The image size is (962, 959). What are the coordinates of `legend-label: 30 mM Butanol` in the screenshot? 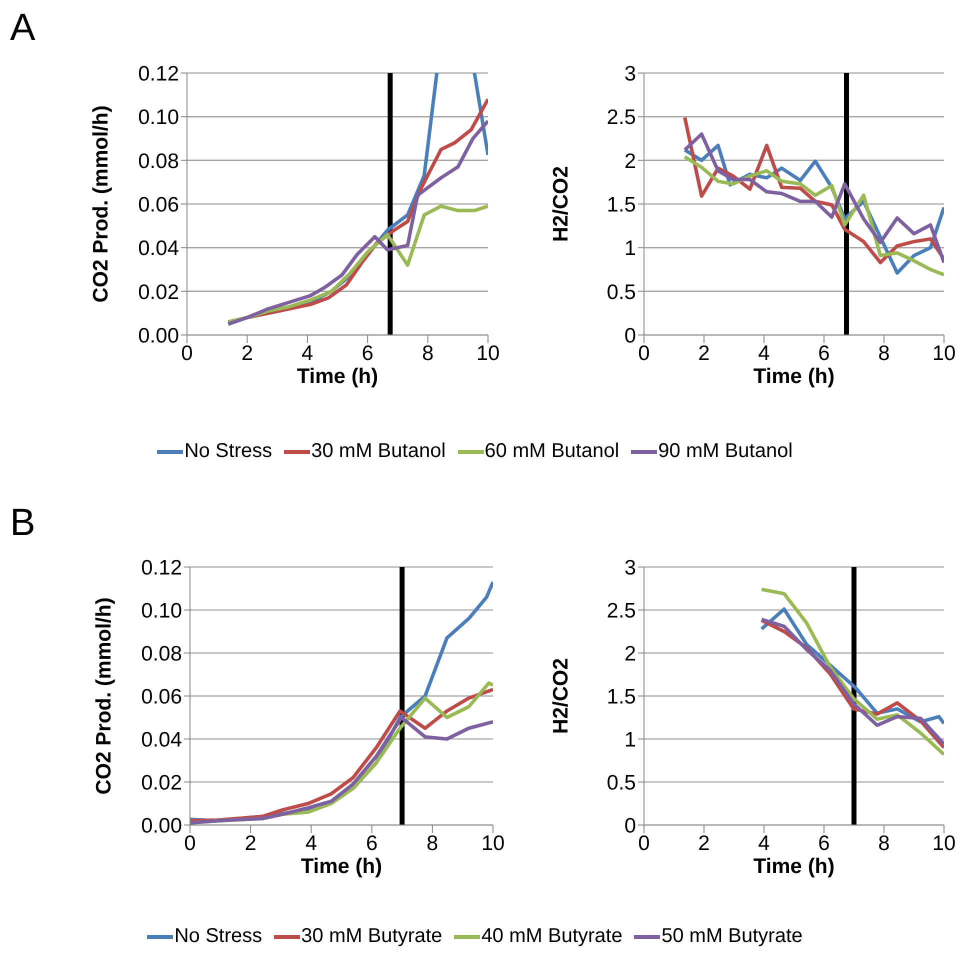 It's located at (378, 451).